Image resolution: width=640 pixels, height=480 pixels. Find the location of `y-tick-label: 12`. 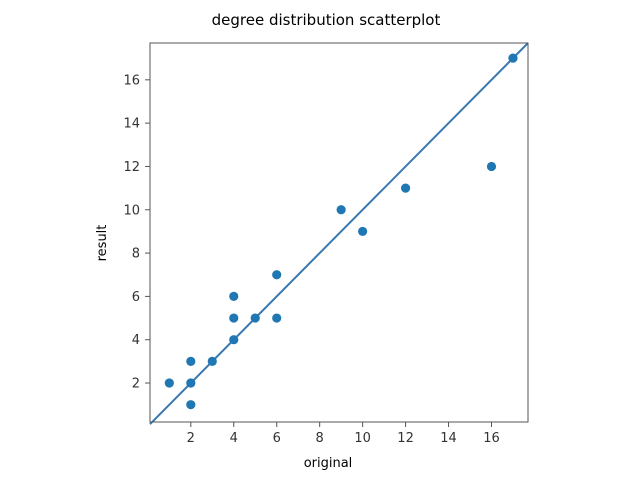

y-tick-label: 12 is located at coordinates (131, 167).